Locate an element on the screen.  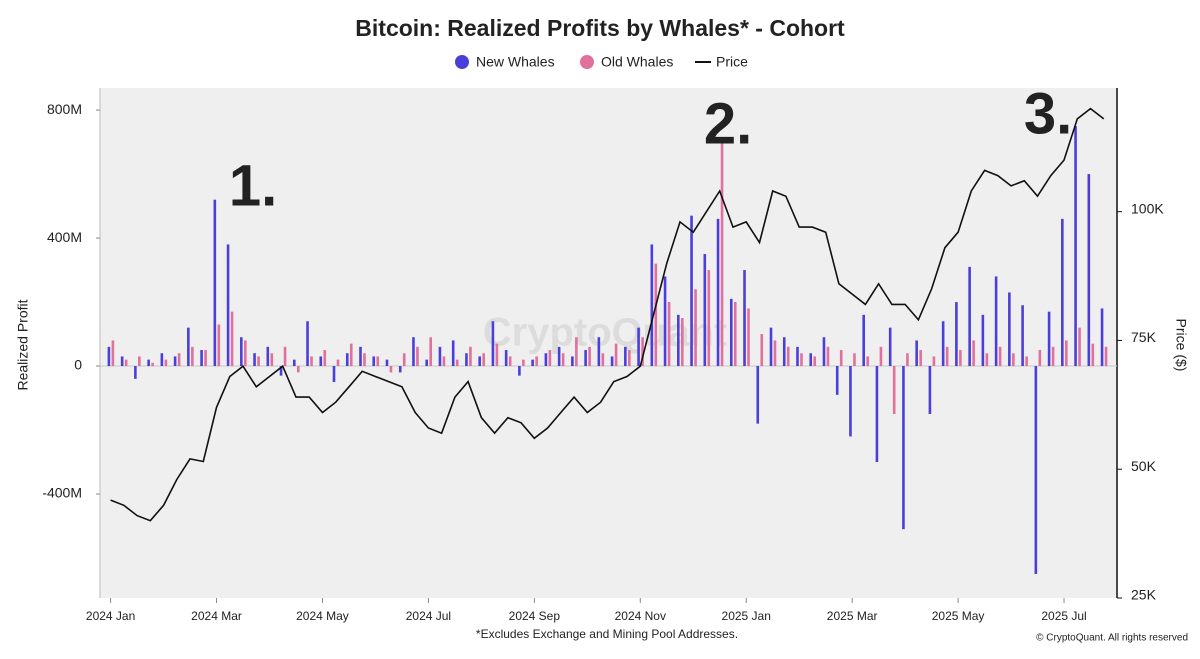
annotation: 3. is located at coordinates (1048, 113).